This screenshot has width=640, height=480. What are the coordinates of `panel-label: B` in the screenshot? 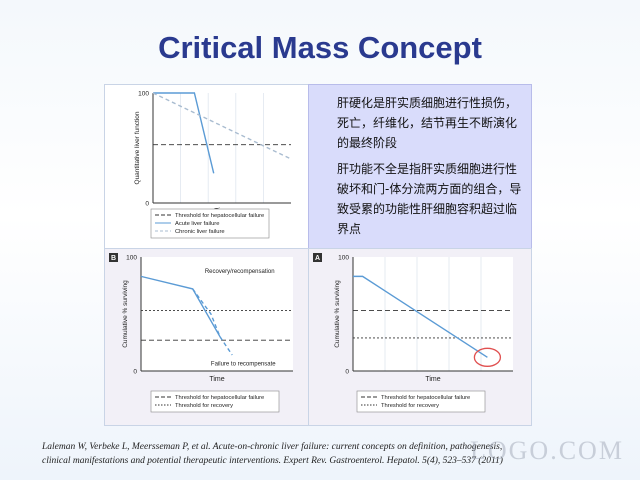 It's located at (113, 258).